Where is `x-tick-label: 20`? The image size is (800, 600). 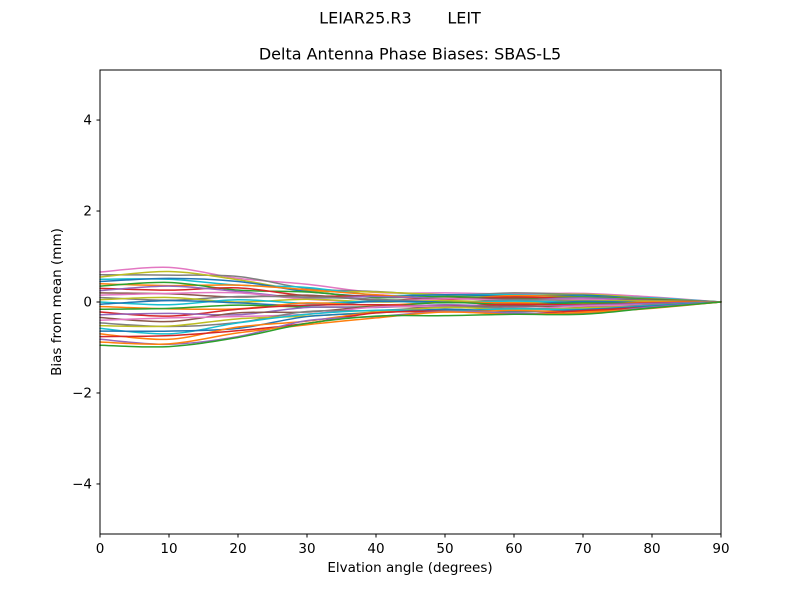
x-tick-label: 20 is located at coordinates (237, 549).